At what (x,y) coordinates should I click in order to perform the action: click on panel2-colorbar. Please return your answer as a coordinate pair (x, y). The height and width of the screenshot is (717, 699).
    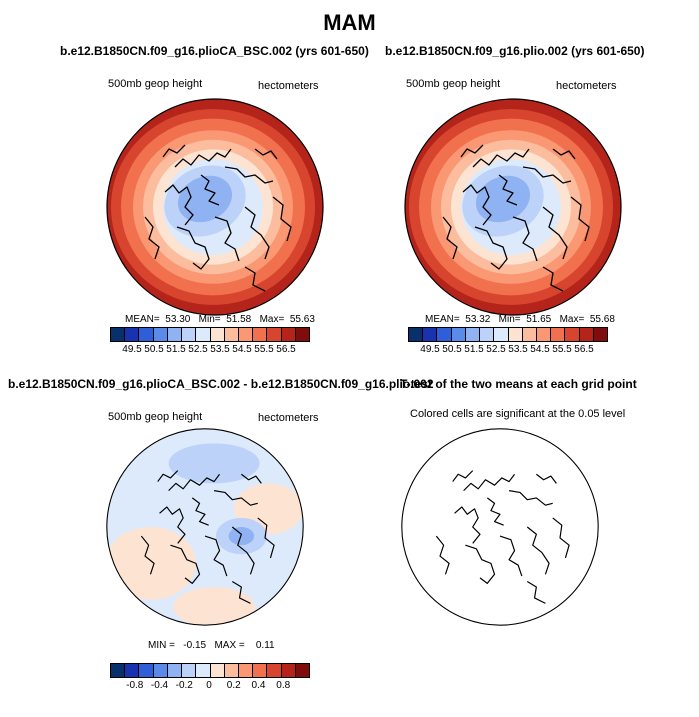
    Looking at the image, I should click on (508, 334).